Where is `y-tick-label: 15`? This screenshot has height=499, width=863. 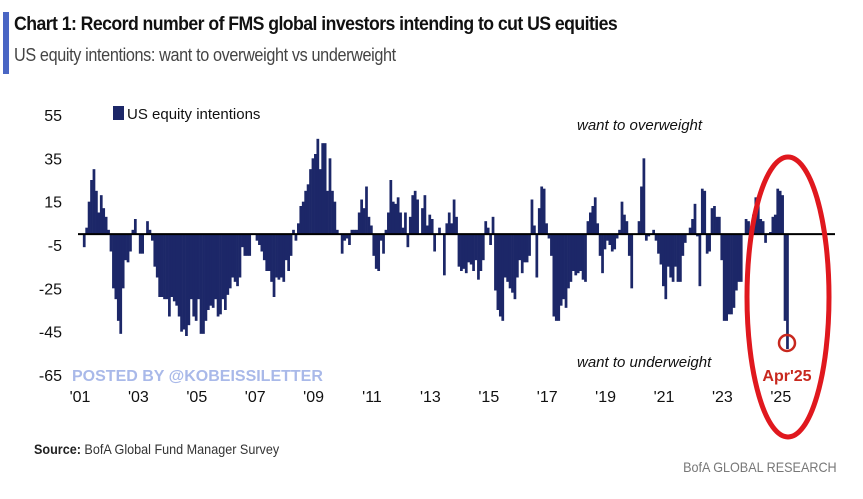
y-tick-label: 15 is located at coordinates (53, 203).